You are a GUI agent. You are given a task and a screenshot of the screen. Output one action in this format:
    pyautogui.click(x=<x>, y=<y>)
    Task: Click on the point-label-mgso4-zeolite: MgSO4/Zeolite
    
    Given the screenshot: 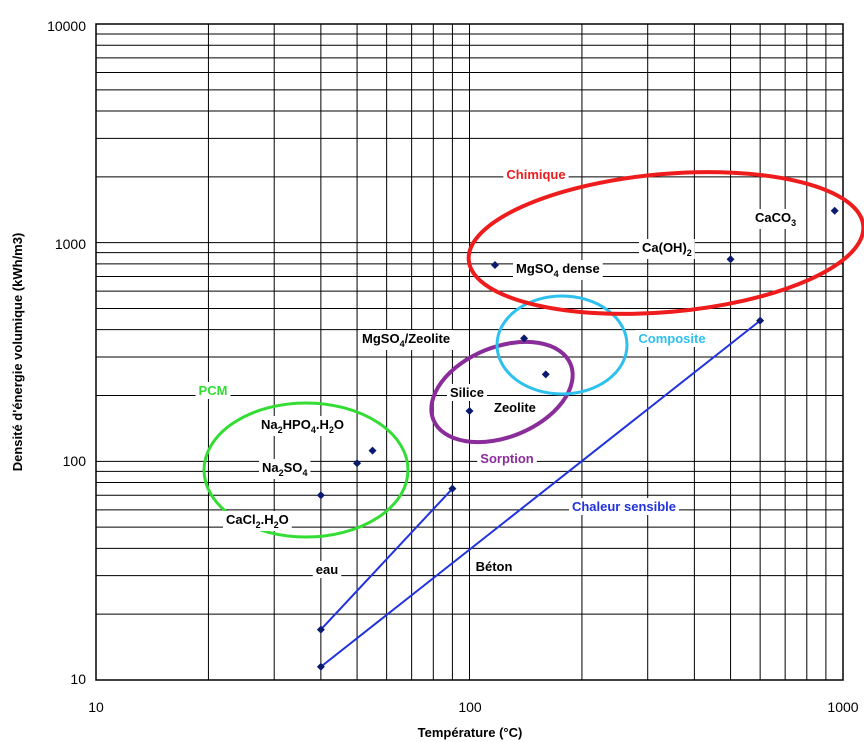 What is the action you would take?
    pyautogui.click(x=406, y=340)
    